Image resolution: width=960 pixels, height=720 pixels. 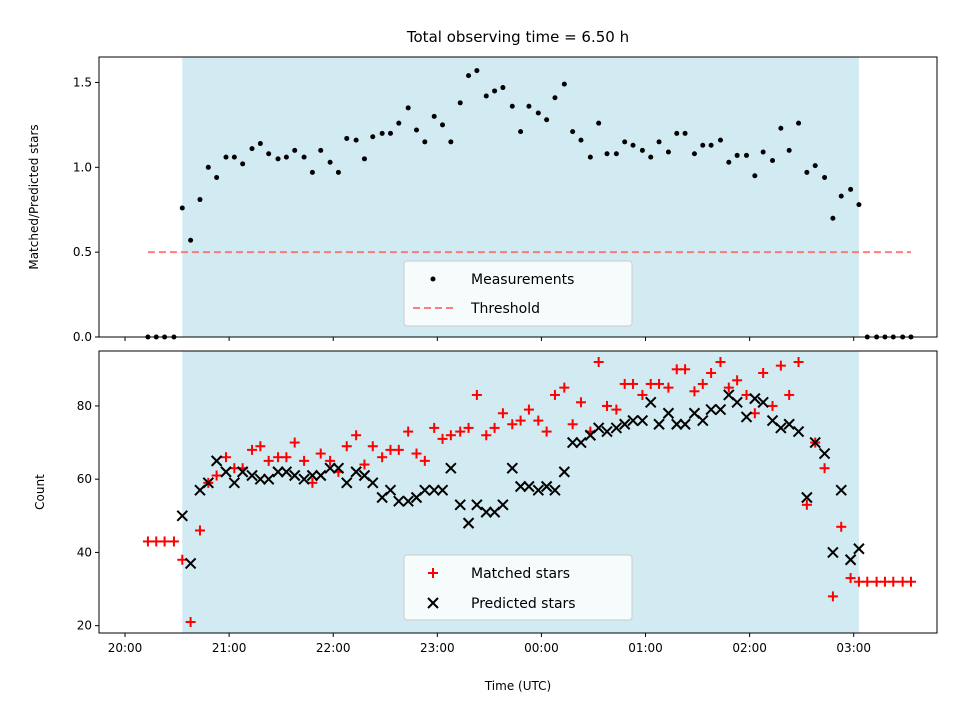 I want to click on count-y-axis-label: Count, so click(x=40, y=492).